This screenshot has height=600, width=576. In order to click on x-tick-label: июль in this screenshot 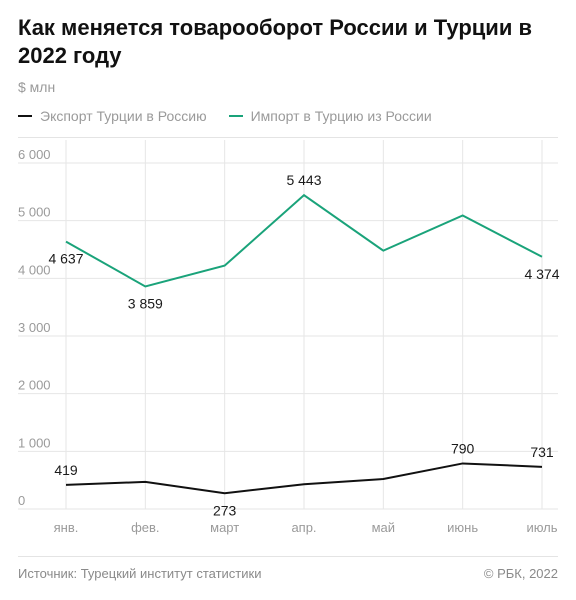, I will do `click(541, 527)`.